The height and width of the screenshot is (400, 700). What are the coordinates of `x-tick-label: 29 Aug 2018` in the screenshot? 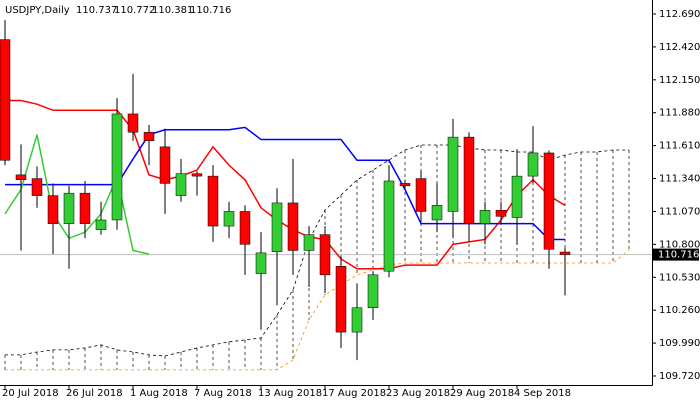 It's located at (482, 393).